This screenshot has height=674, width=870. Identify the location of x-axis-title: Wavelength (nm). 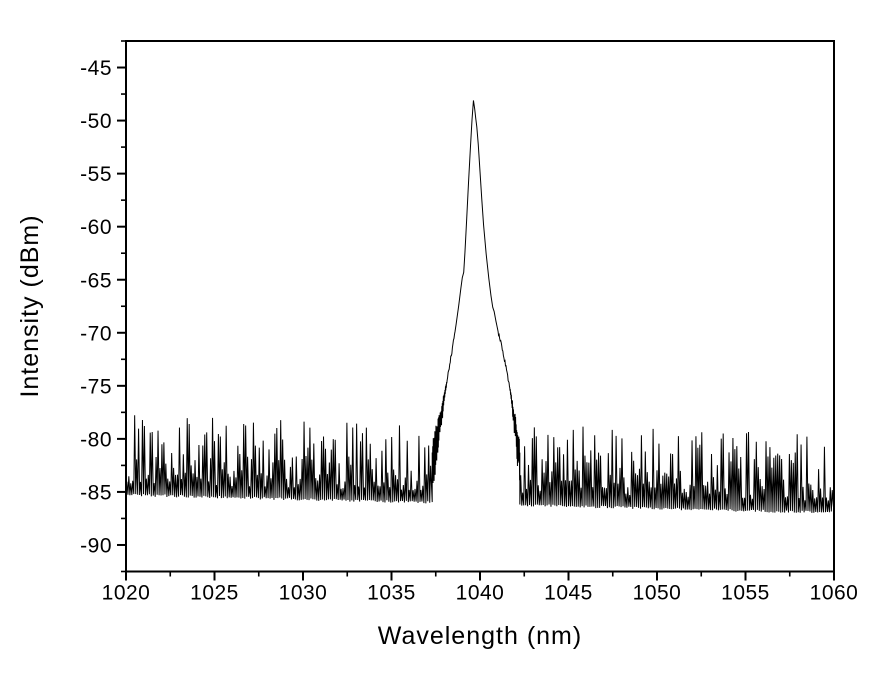
(480, 636).